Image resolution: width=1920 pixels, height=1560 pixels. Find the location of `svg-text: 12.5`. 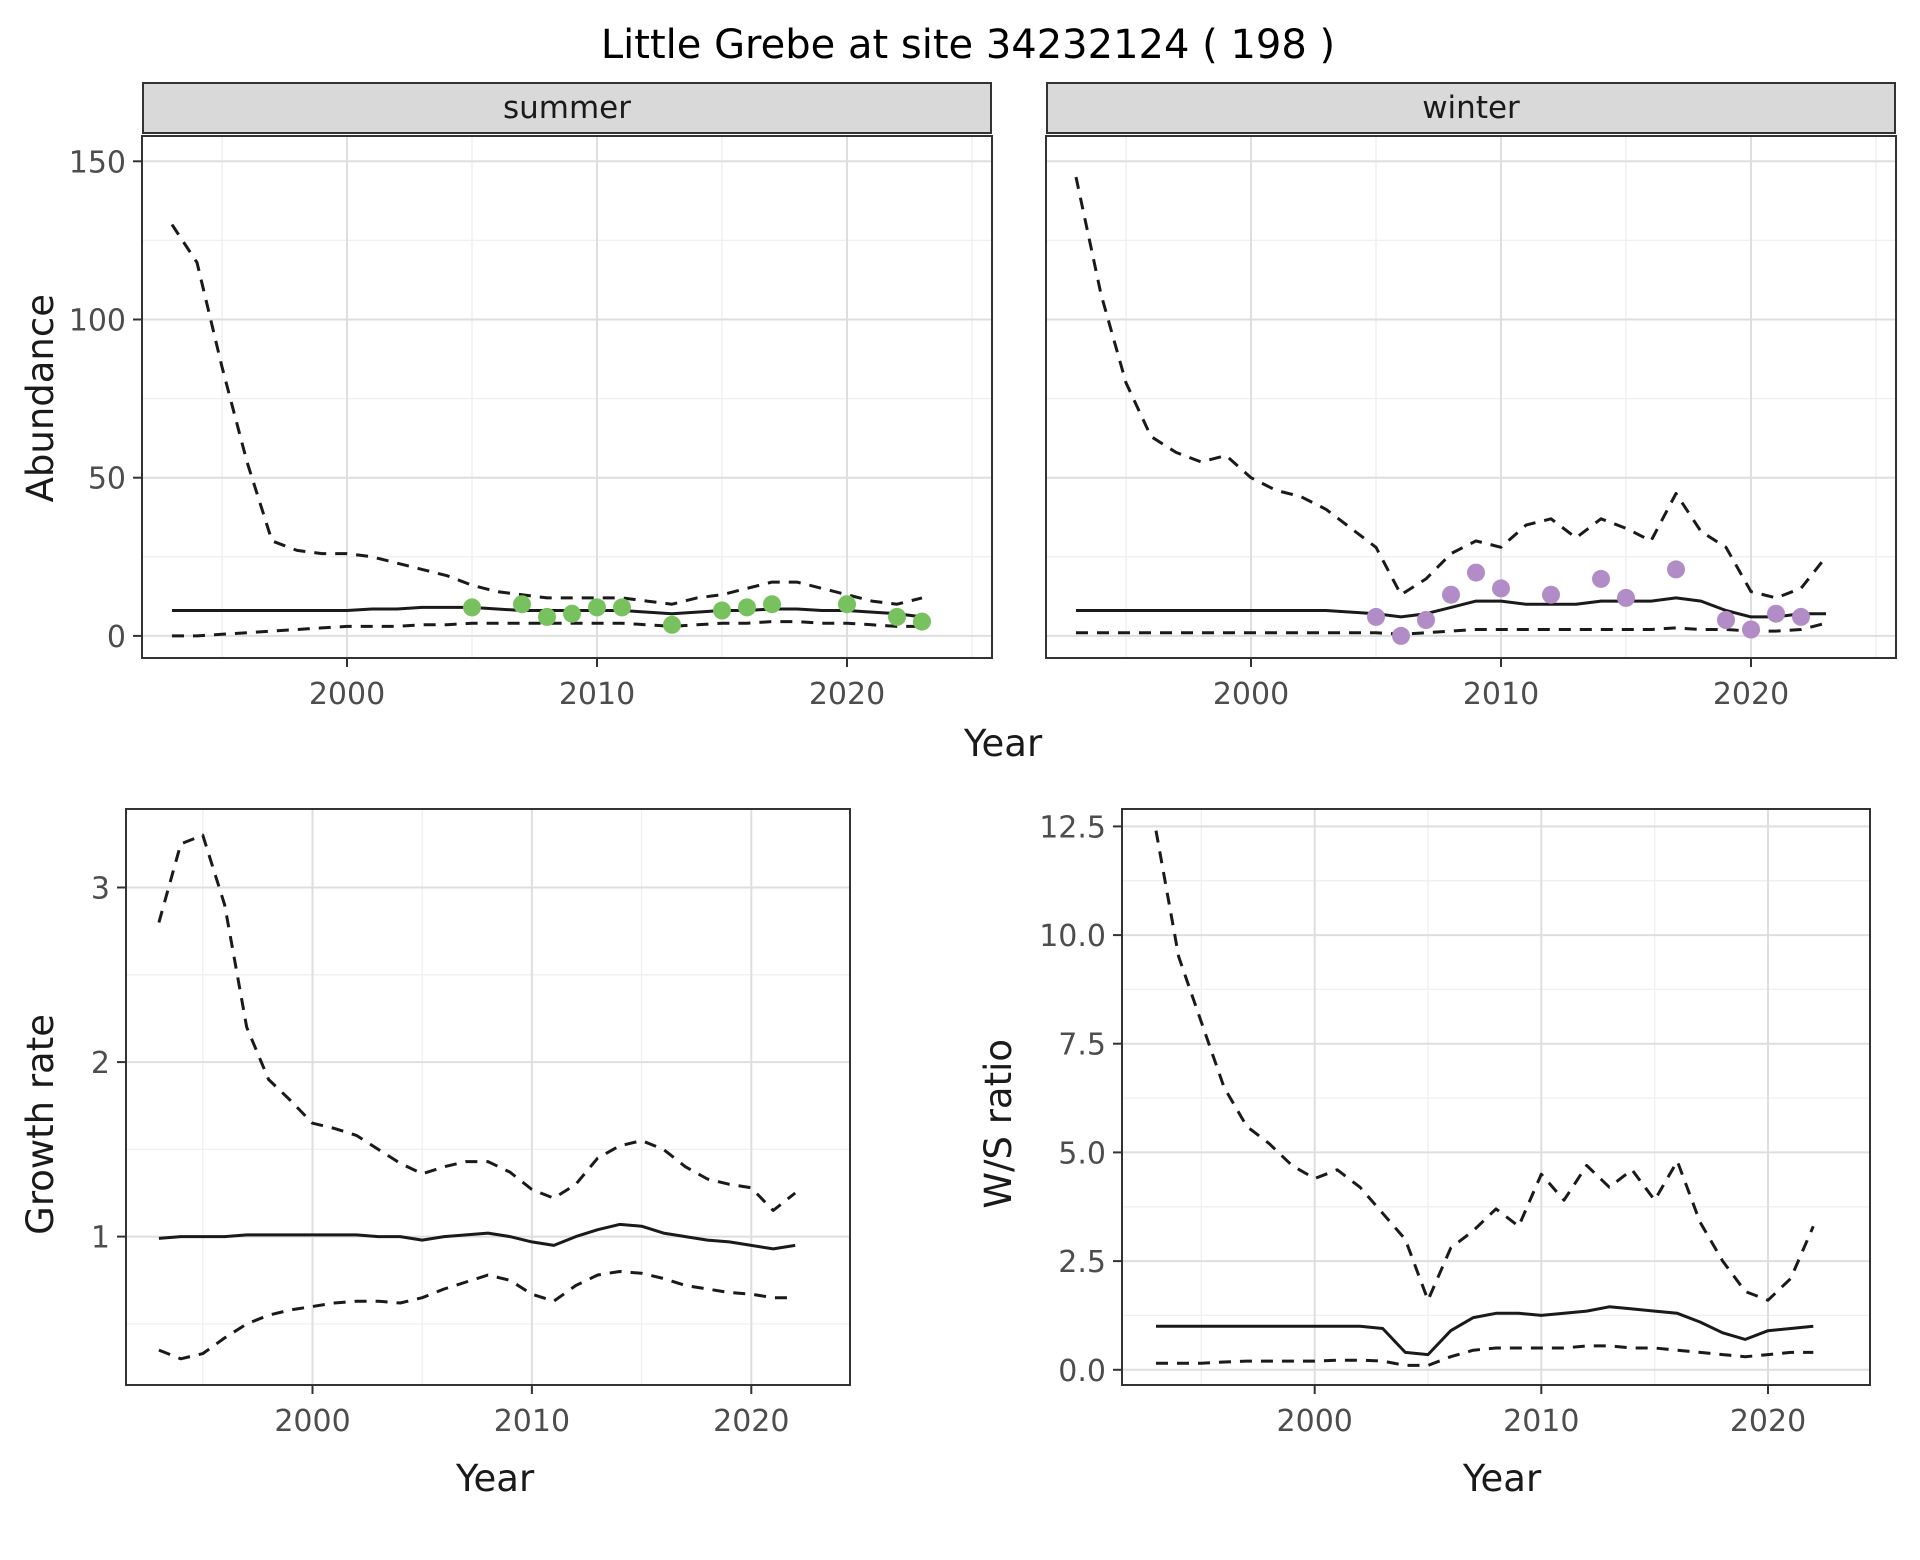

svg-text: 12.5 is located at coordinates (1072, 827).